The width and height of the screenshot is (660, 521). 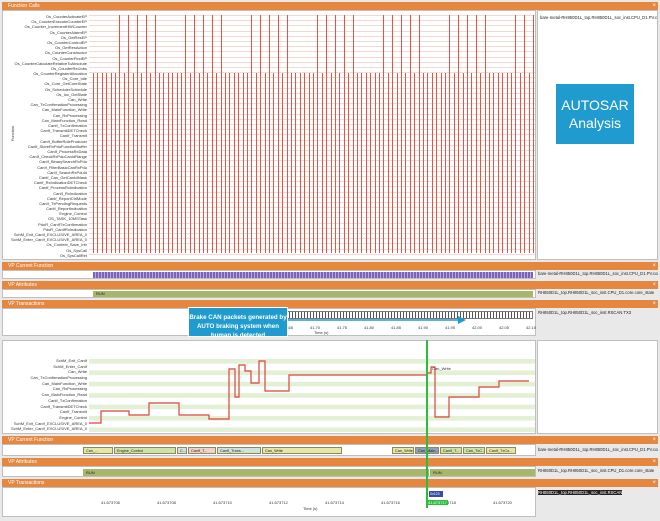 What do you see at coordinates (288, 327) in the screenshot?
I see `upper-axis-tick: 41.65` at bounding box center [288, 327].